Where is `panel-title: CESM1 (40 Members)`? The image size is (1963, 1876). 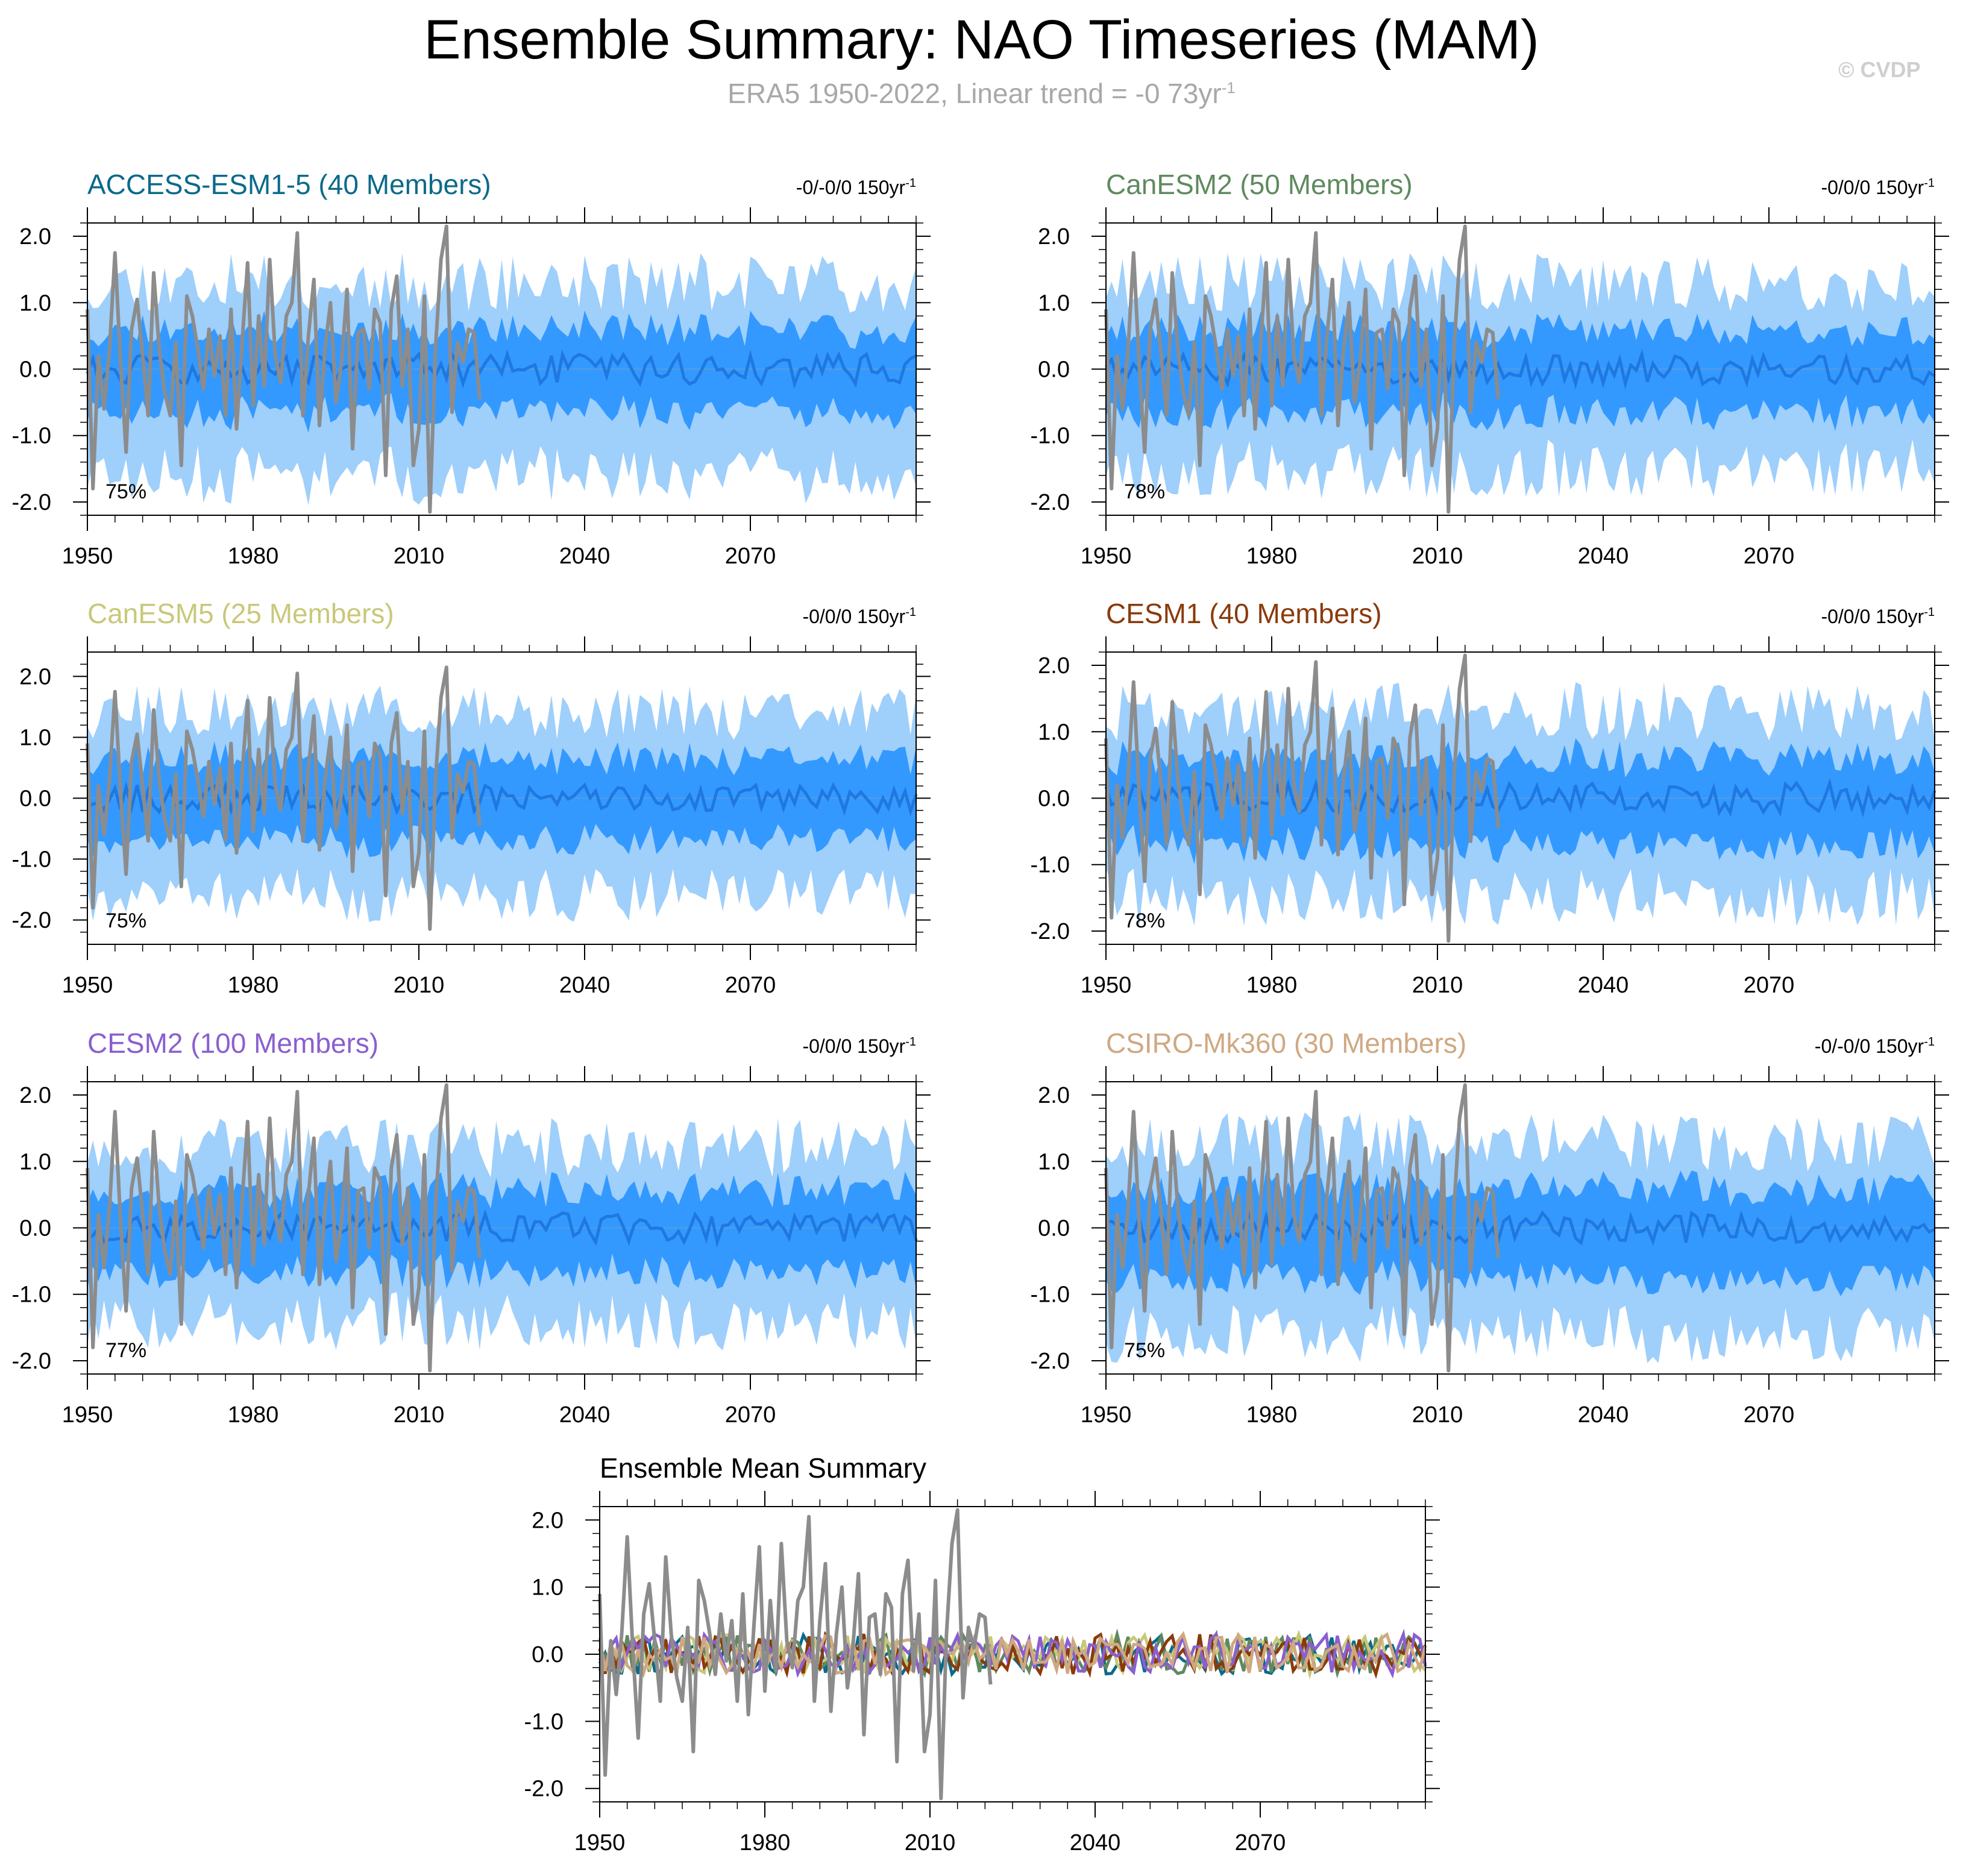
panel-title: CESM1 (40 Members) is located at coordinates (1244, 613).